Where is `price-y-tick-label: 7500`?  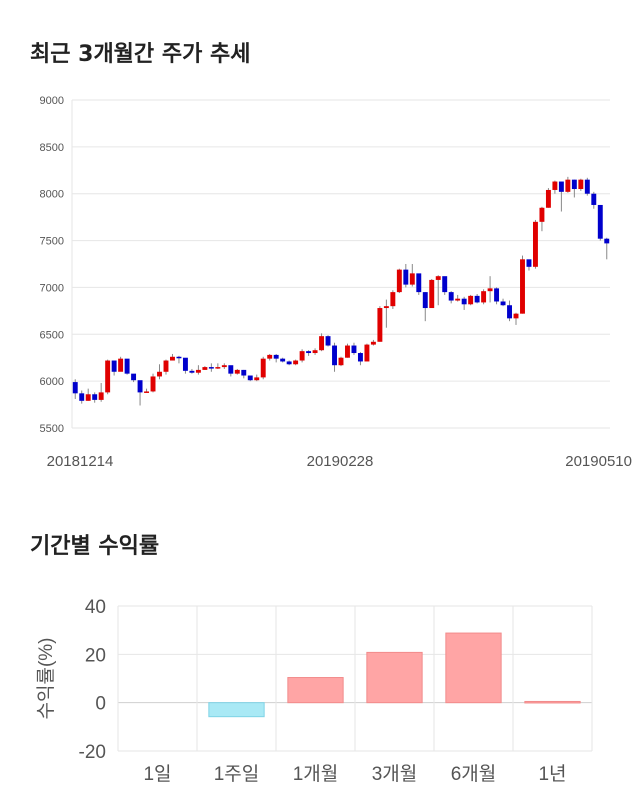 price-y-tick-label: 7500 is located at coordinates (52, 242).